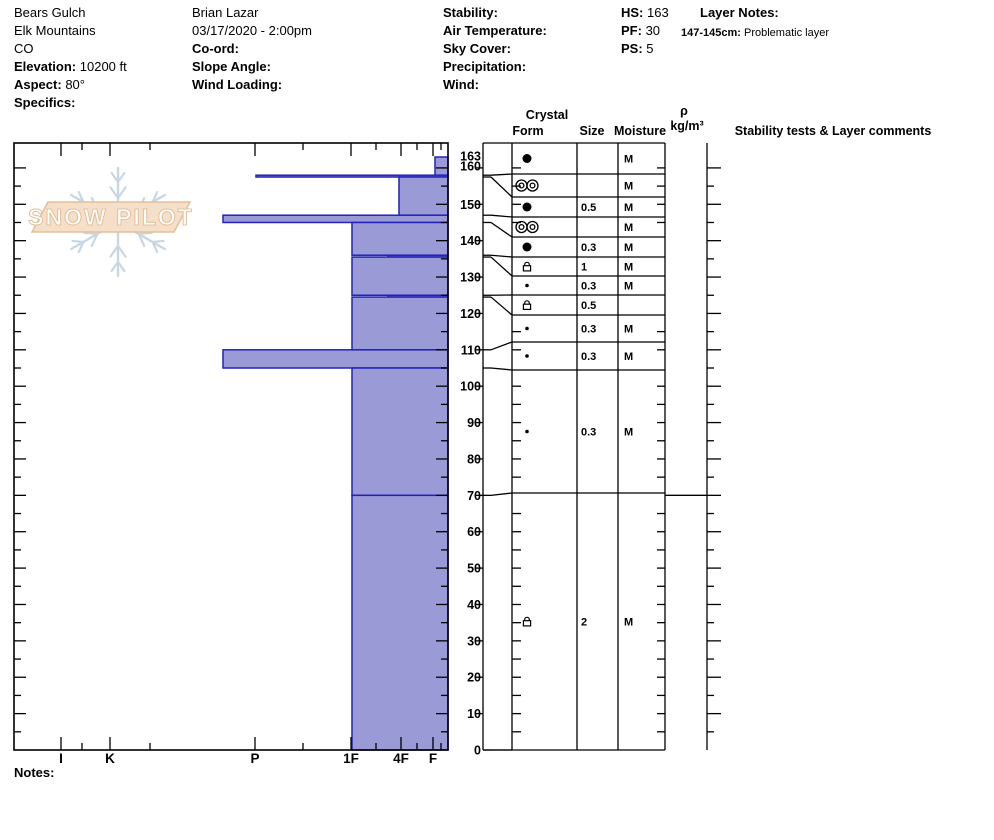 This screenshot has height=840, width=994. I want to click on pf-value: 30, so click(653, 30).